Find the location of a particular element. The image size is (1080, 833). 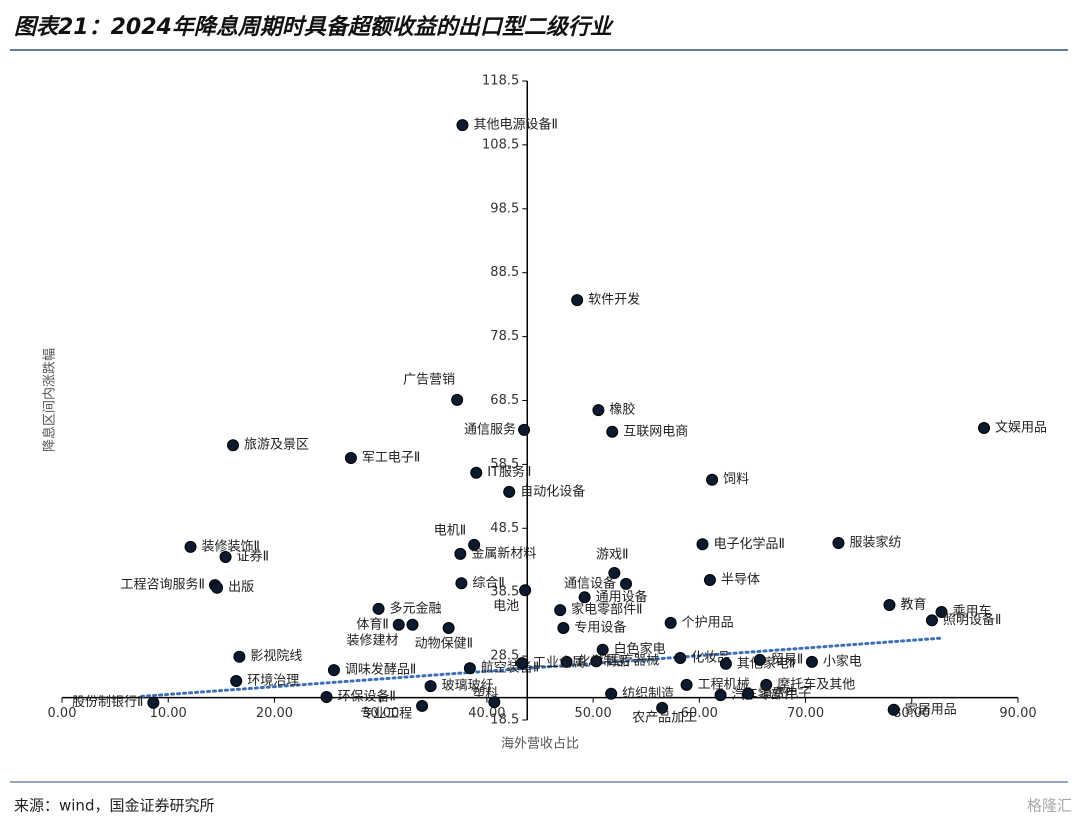

point-label: 航空装备Ⅱ is located at coordinates (510, 668).